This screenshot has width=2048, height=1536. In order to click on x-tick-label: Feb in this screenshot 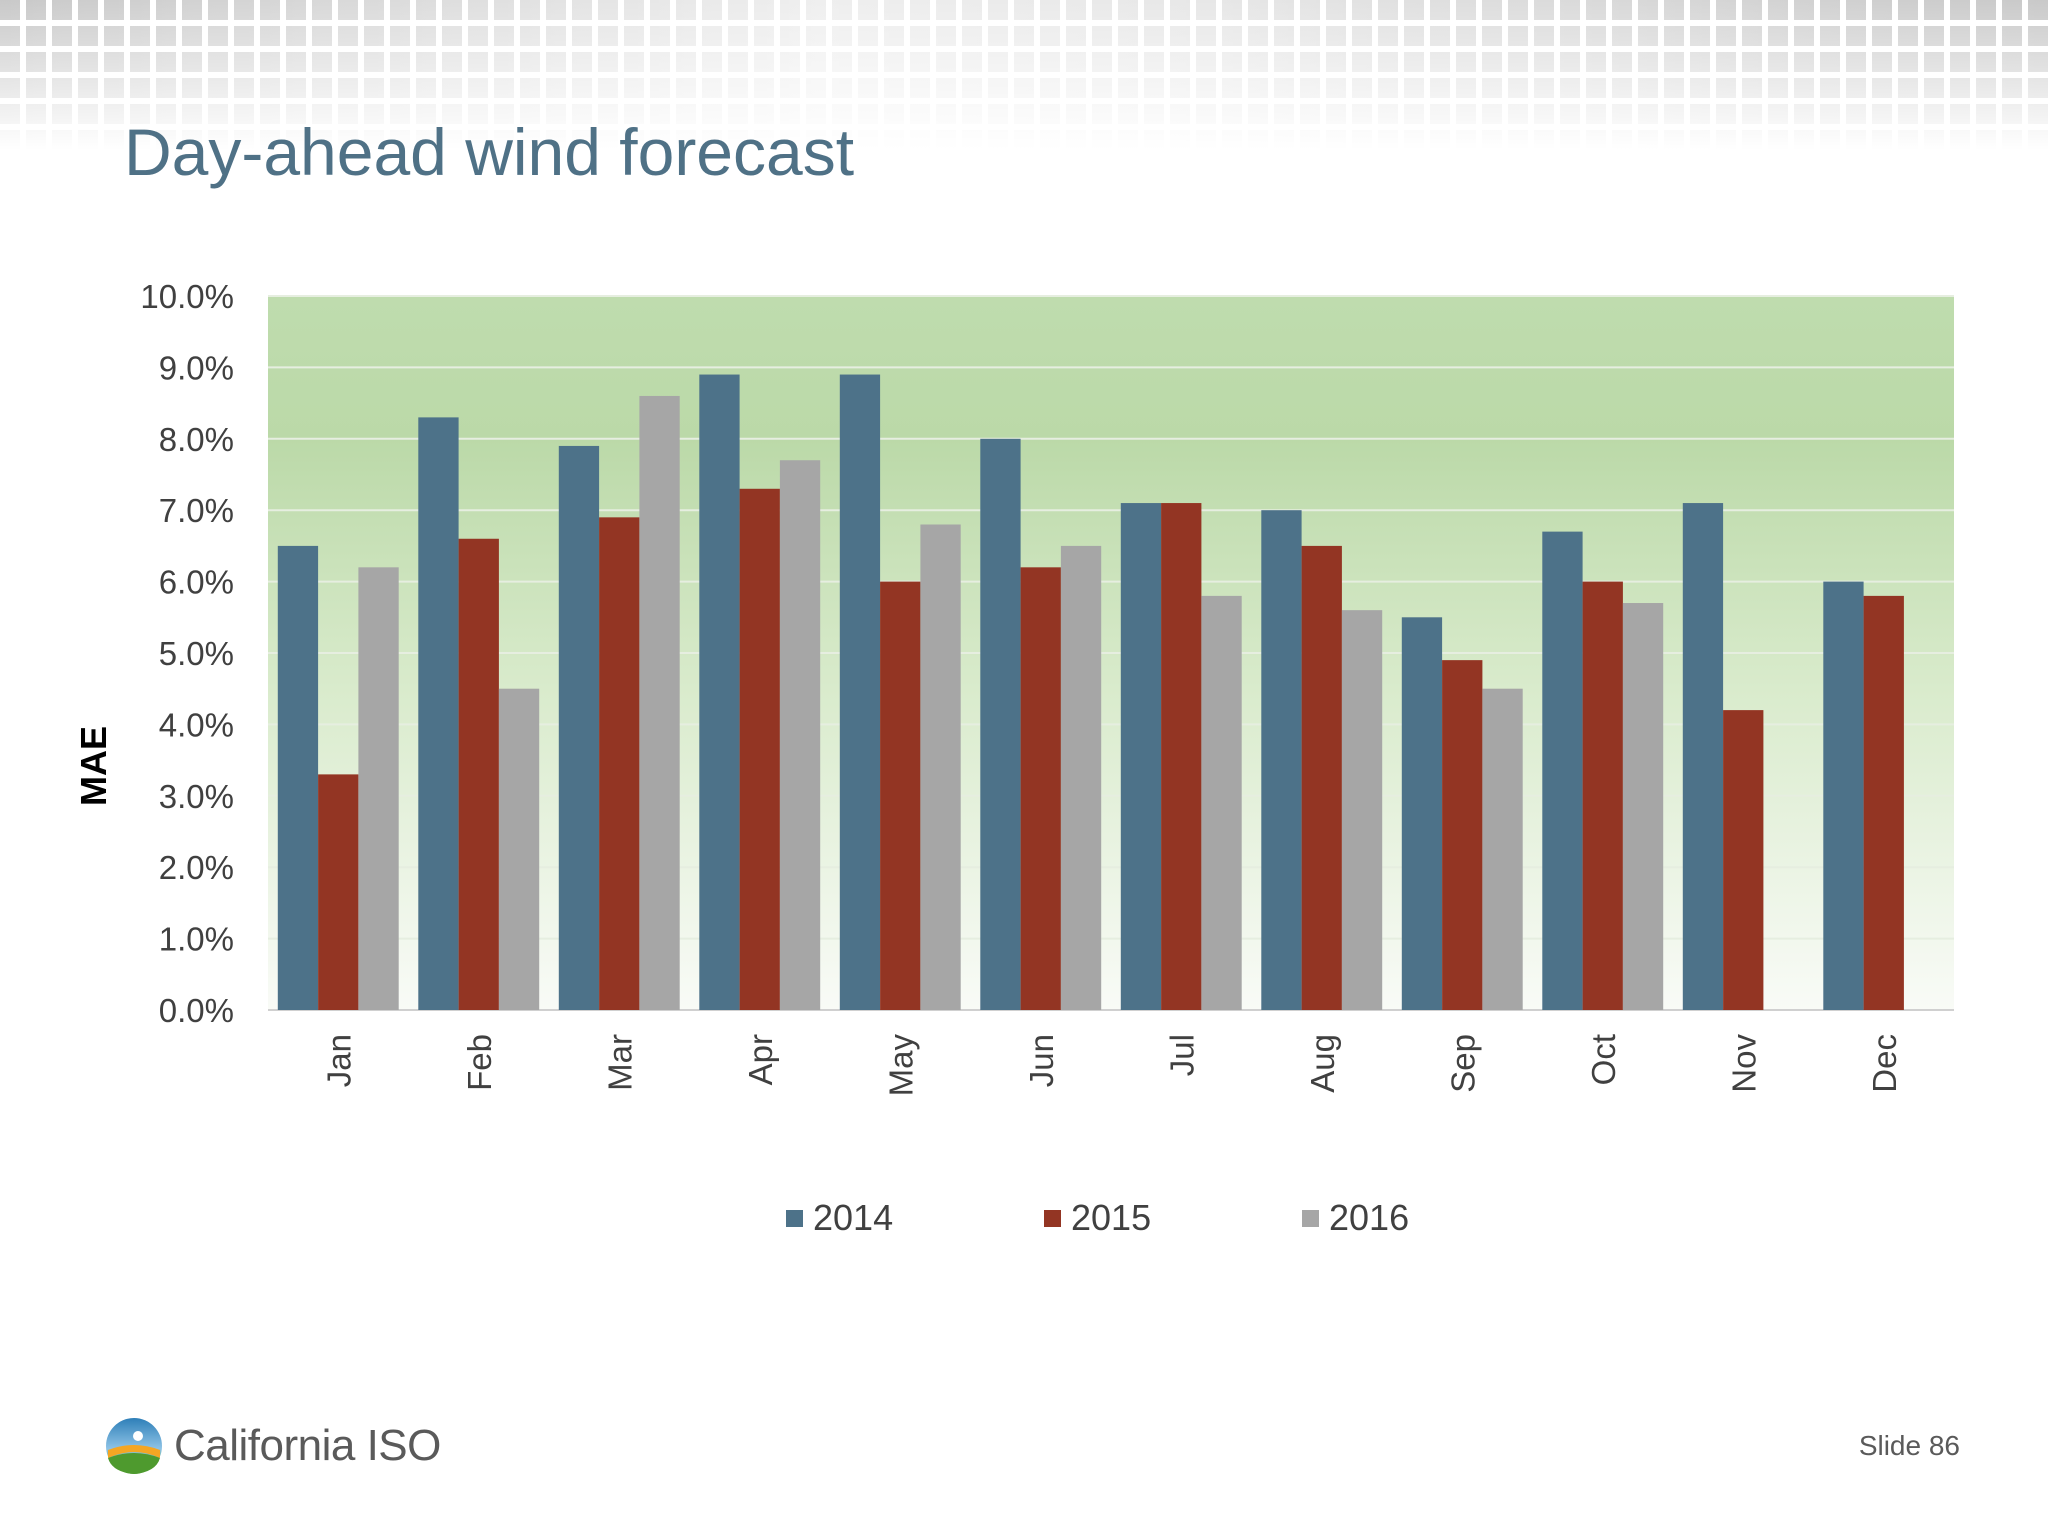, I will do `click(479, 1062)`.